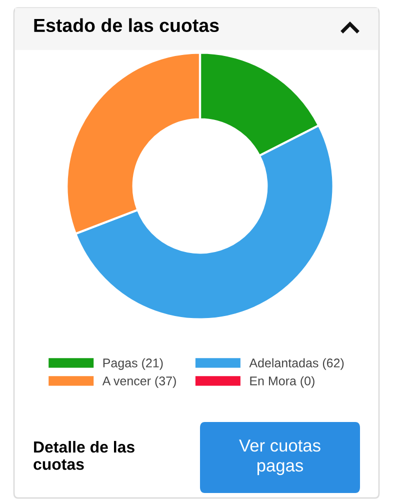 Image resolution: width=393 pixels, height=500 pixels. I want to click on legend-label: En Mora (0), so click(282, 382).